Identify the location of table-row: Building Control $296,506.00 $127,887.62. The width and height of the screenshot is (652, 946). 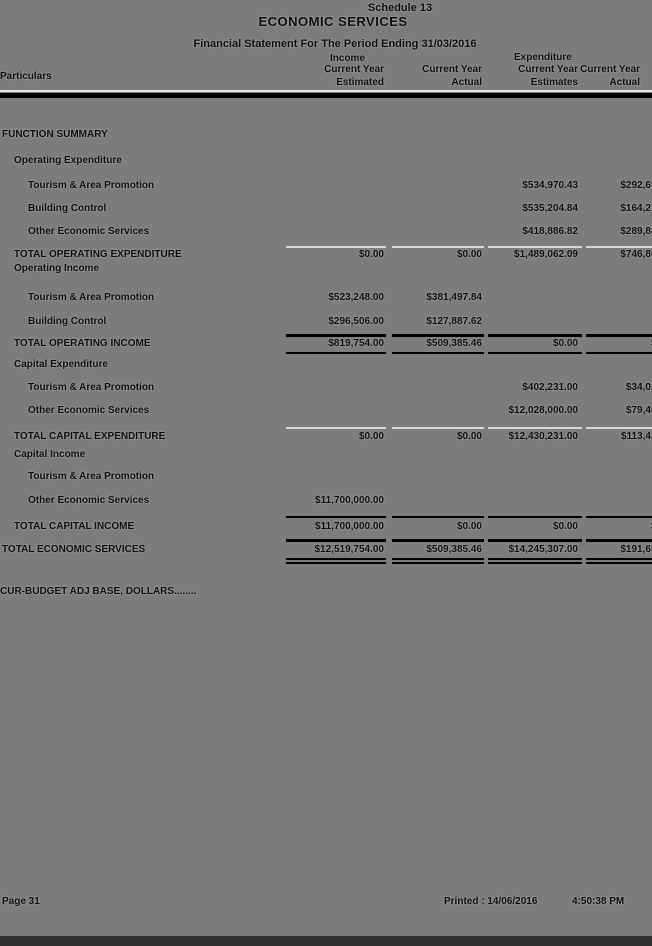
(326, 323).